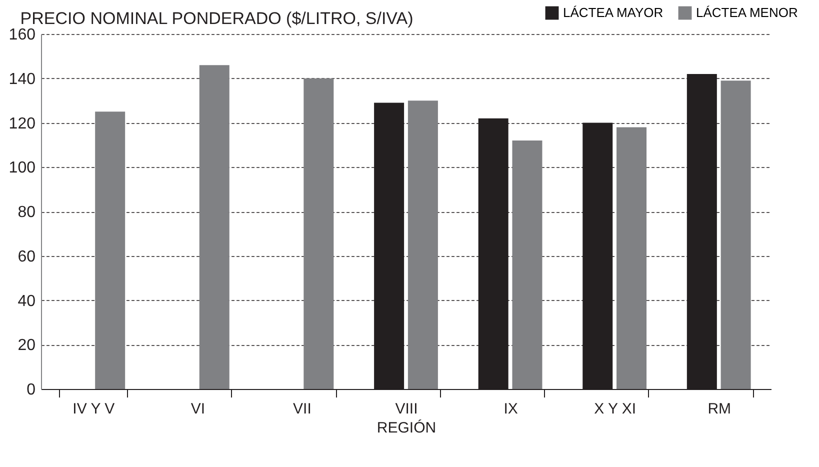  I want to click on x-tick-label: VI, so click(198, 409).